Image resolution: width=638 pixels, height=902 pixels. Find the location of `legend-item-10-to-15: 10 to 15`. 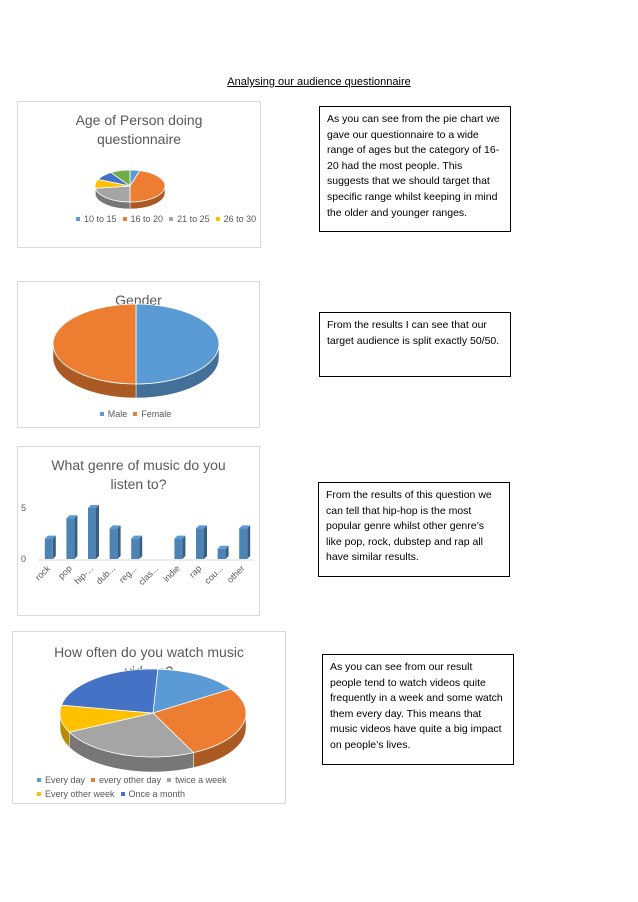

legend-item-10-to-15: 10 to 15 is located at coordinates (96, 219).